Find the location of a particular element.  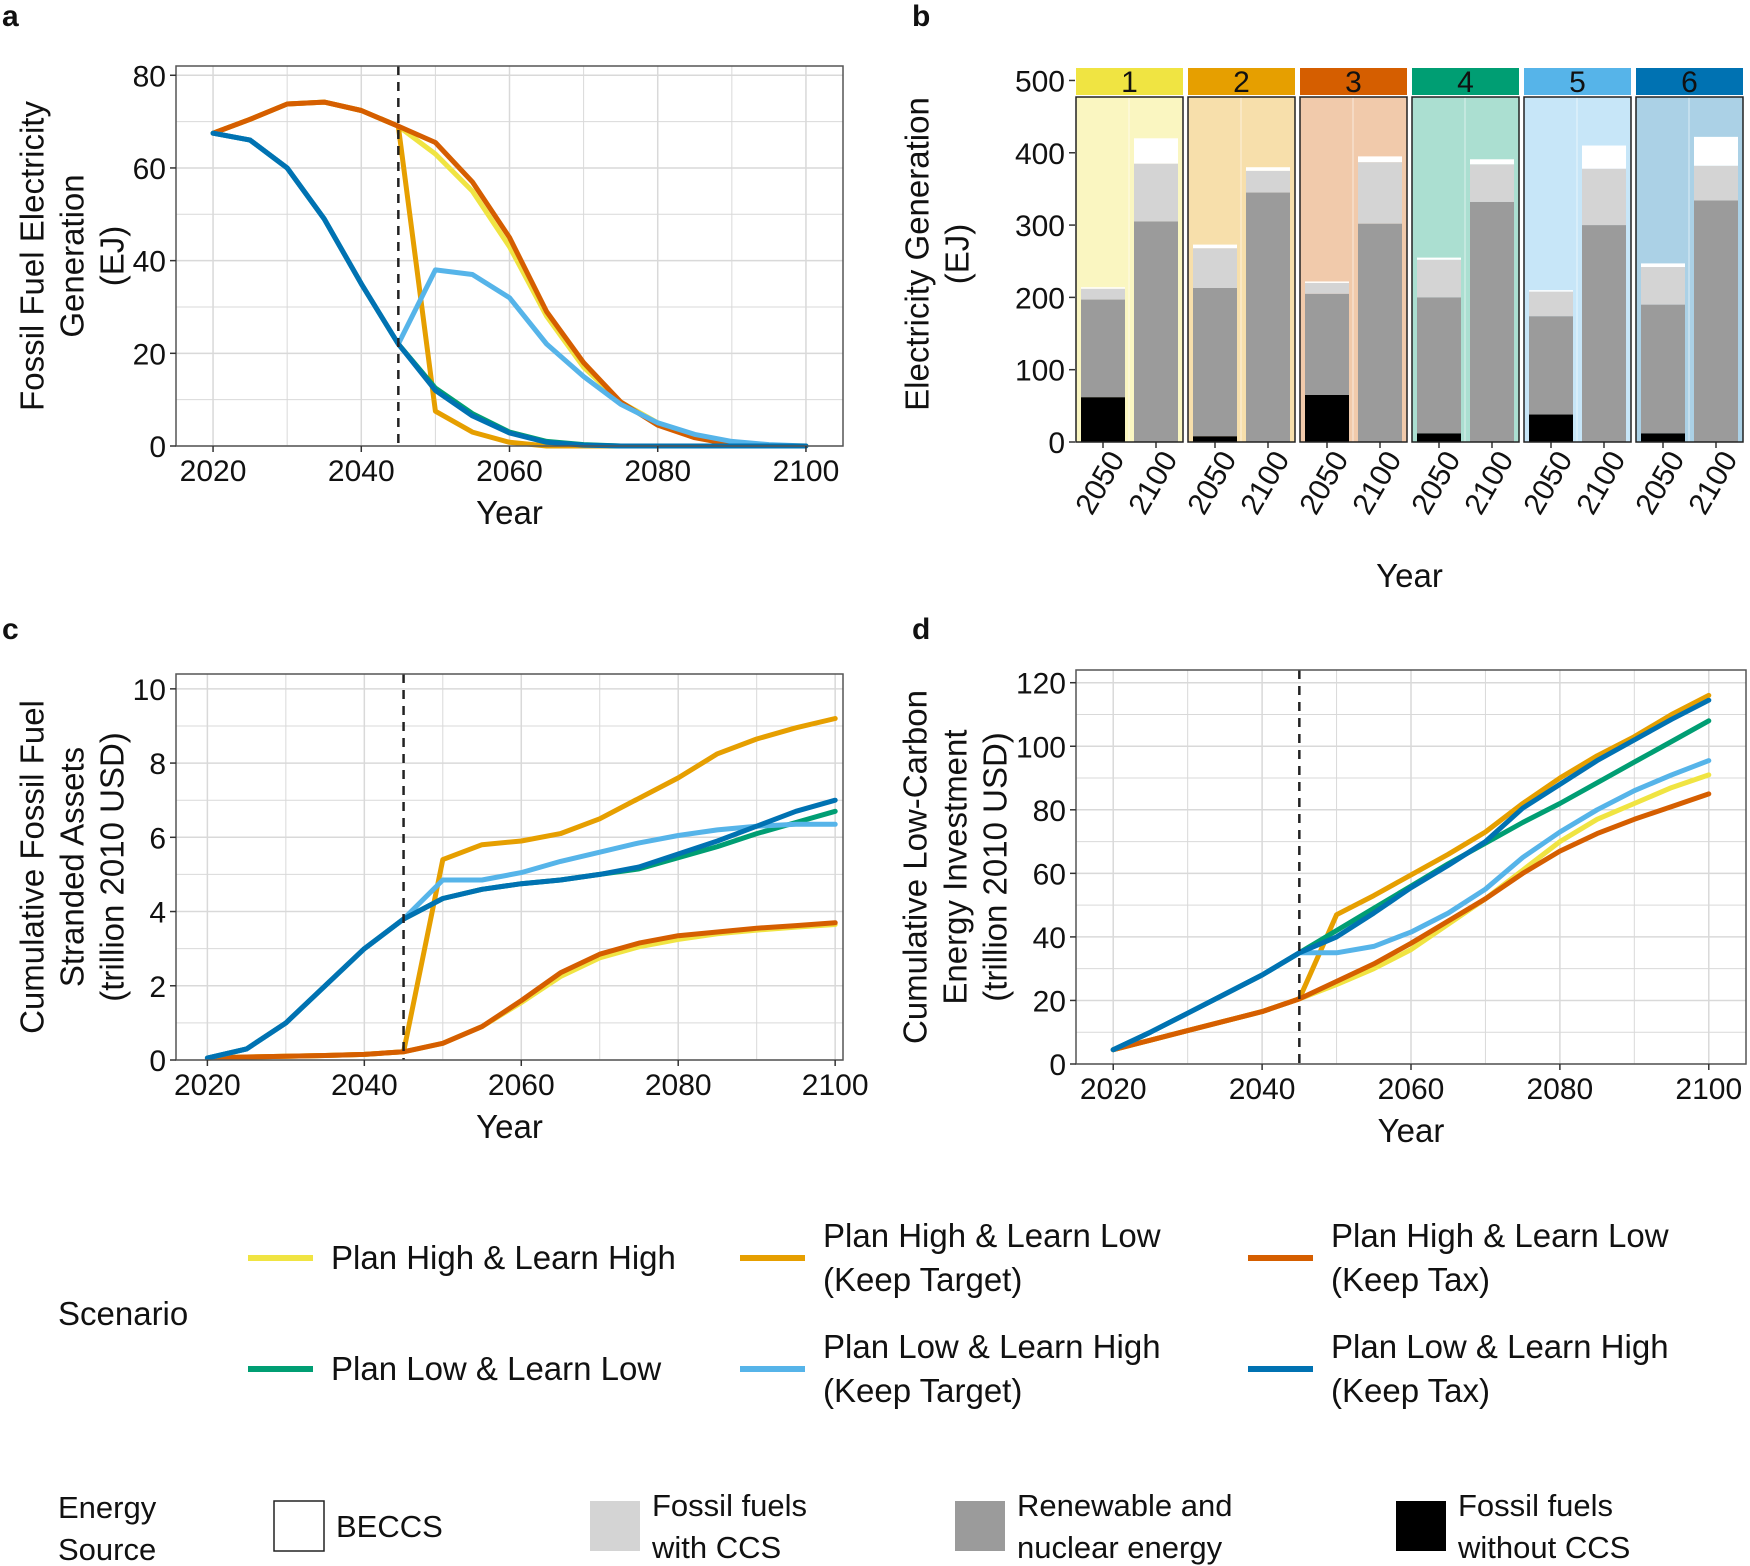

y-tick-label: 60 is located at coordinates (149, 169).